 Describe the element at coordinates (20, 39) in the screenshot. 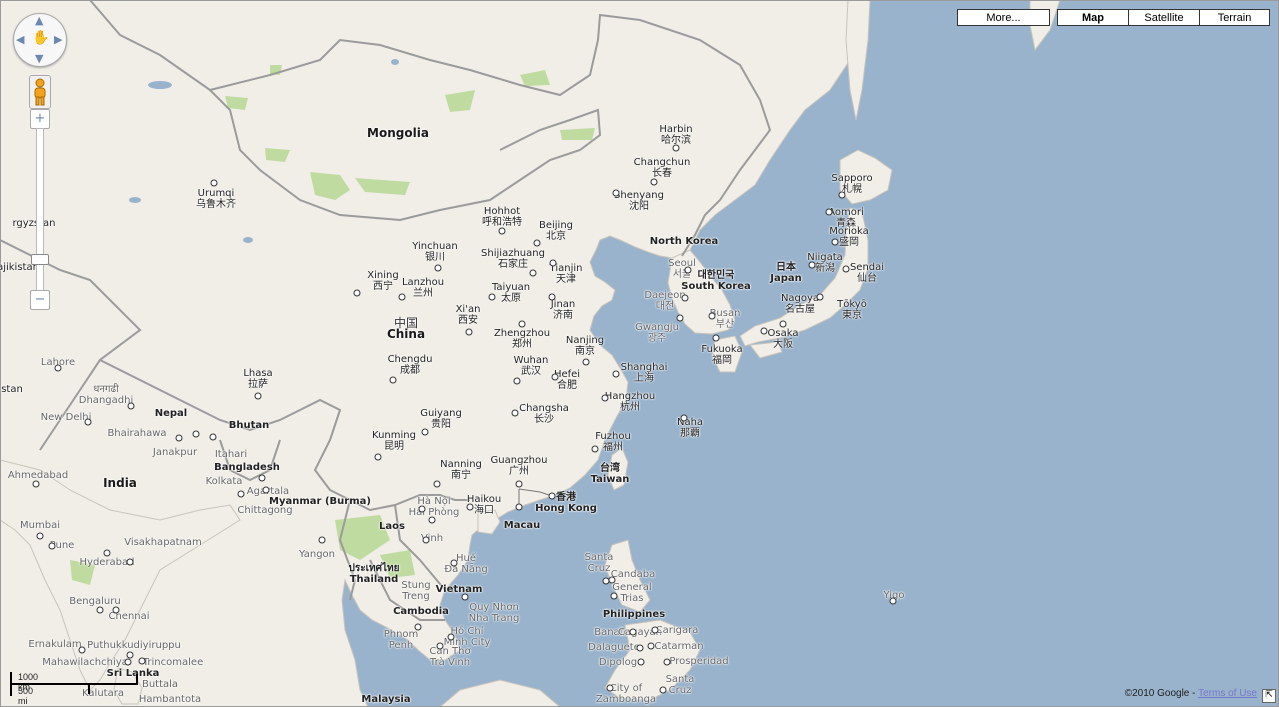

I see `pan-left-icon: ◀` at that location.